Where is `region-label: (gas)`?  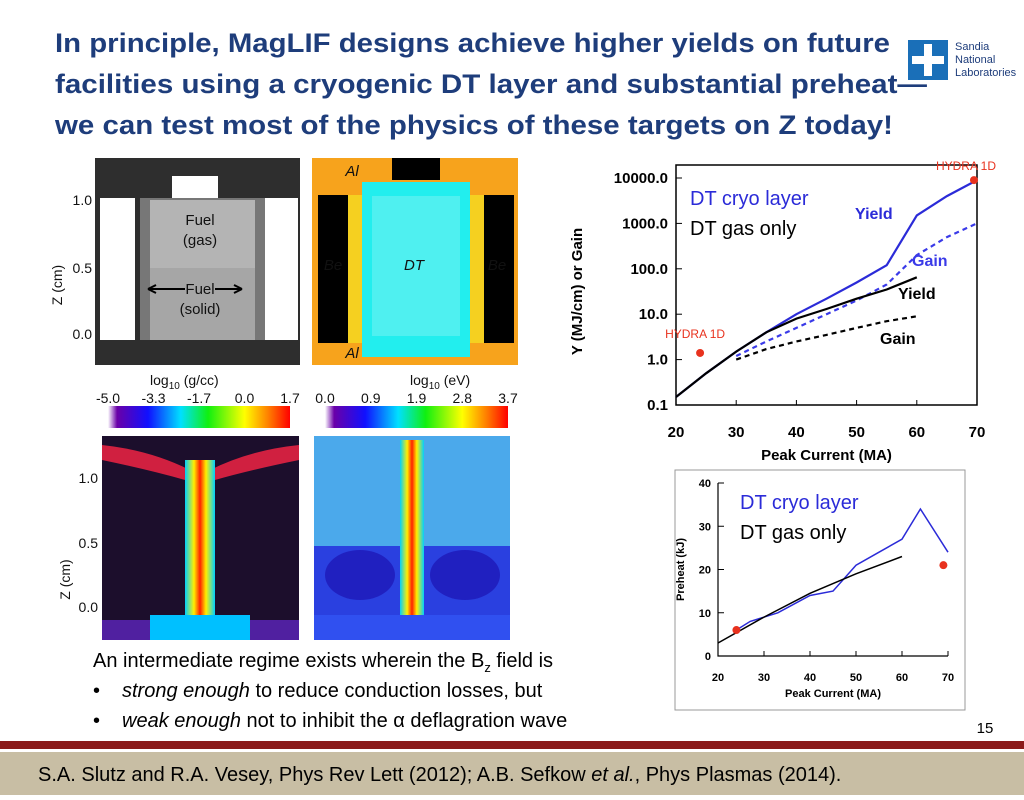
region-label: (gas) is located at coordinates (200, 240).